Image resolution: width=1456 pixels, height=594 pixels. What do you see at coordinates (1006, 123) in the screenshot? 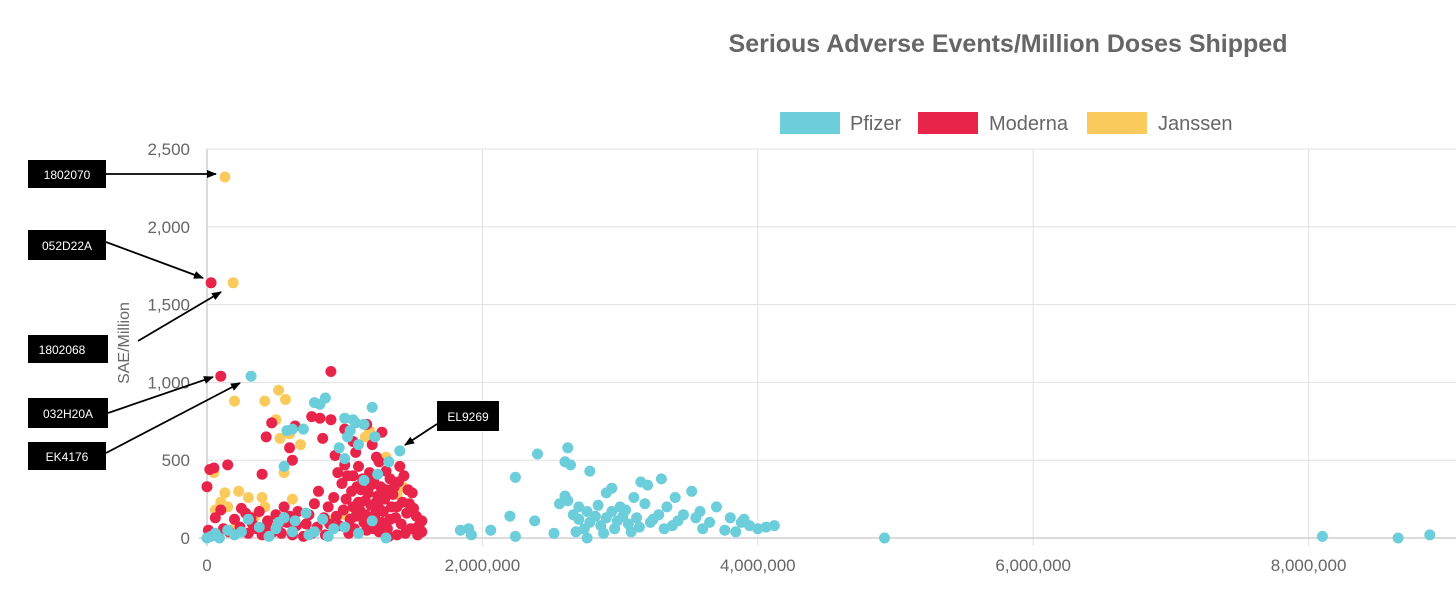
I see `legend: Pfizer Moderna Janssen` at bounding box center [1006, 123].